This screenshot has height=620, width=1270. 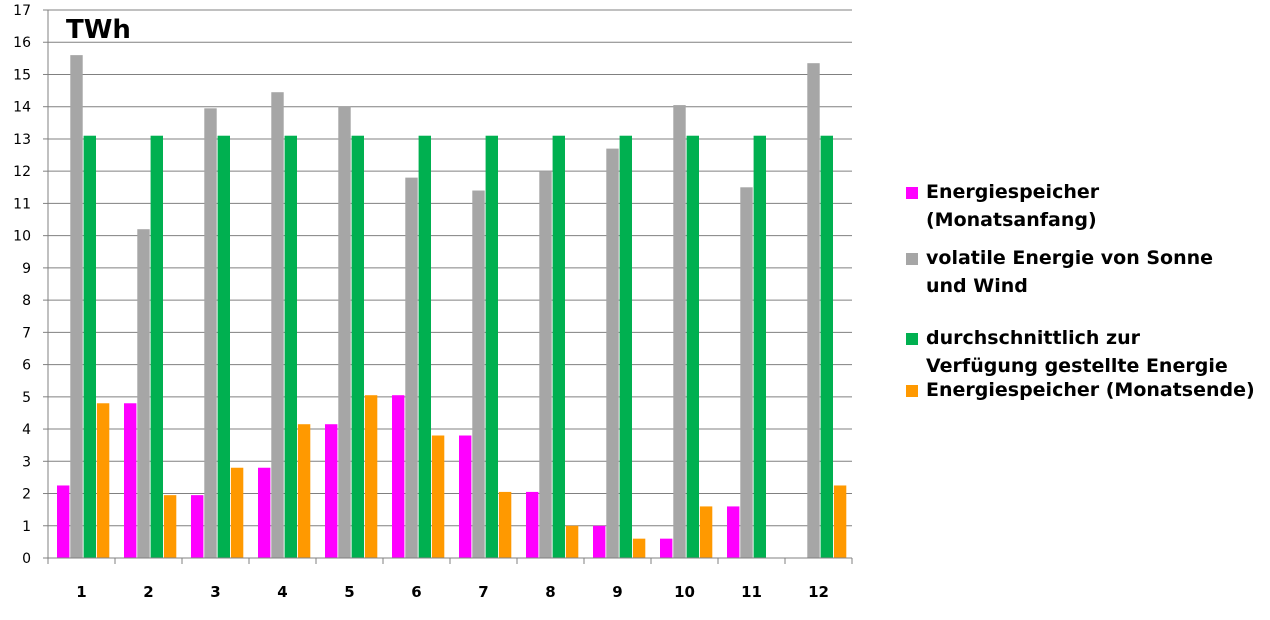 What do you see at coordinates (22, 140) in the screenshot?
I see `y-tick-label: 13` at bounding box center [22, 140].